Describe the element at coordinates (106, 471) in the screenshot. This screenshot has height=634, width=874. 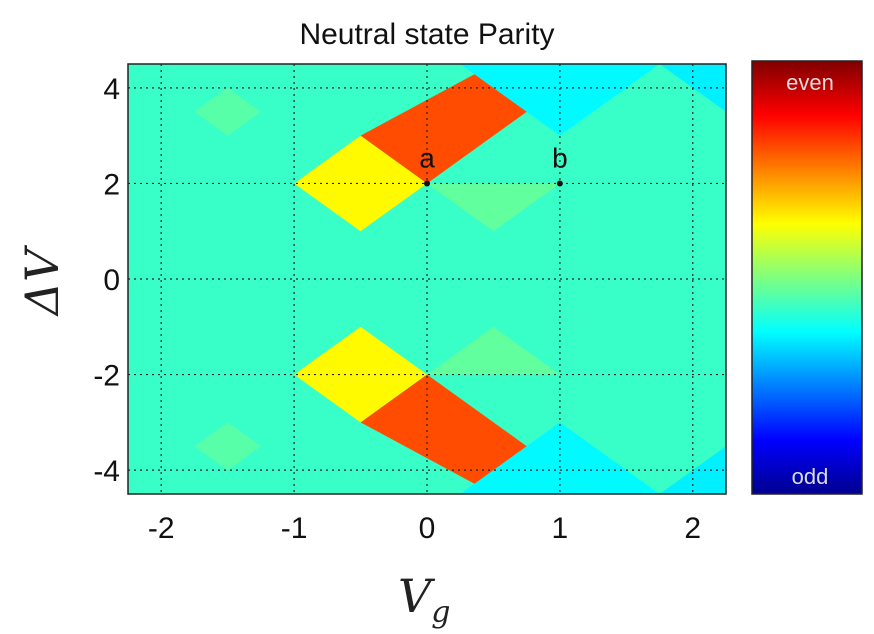
I see `y-tick-label: -4` at that location.